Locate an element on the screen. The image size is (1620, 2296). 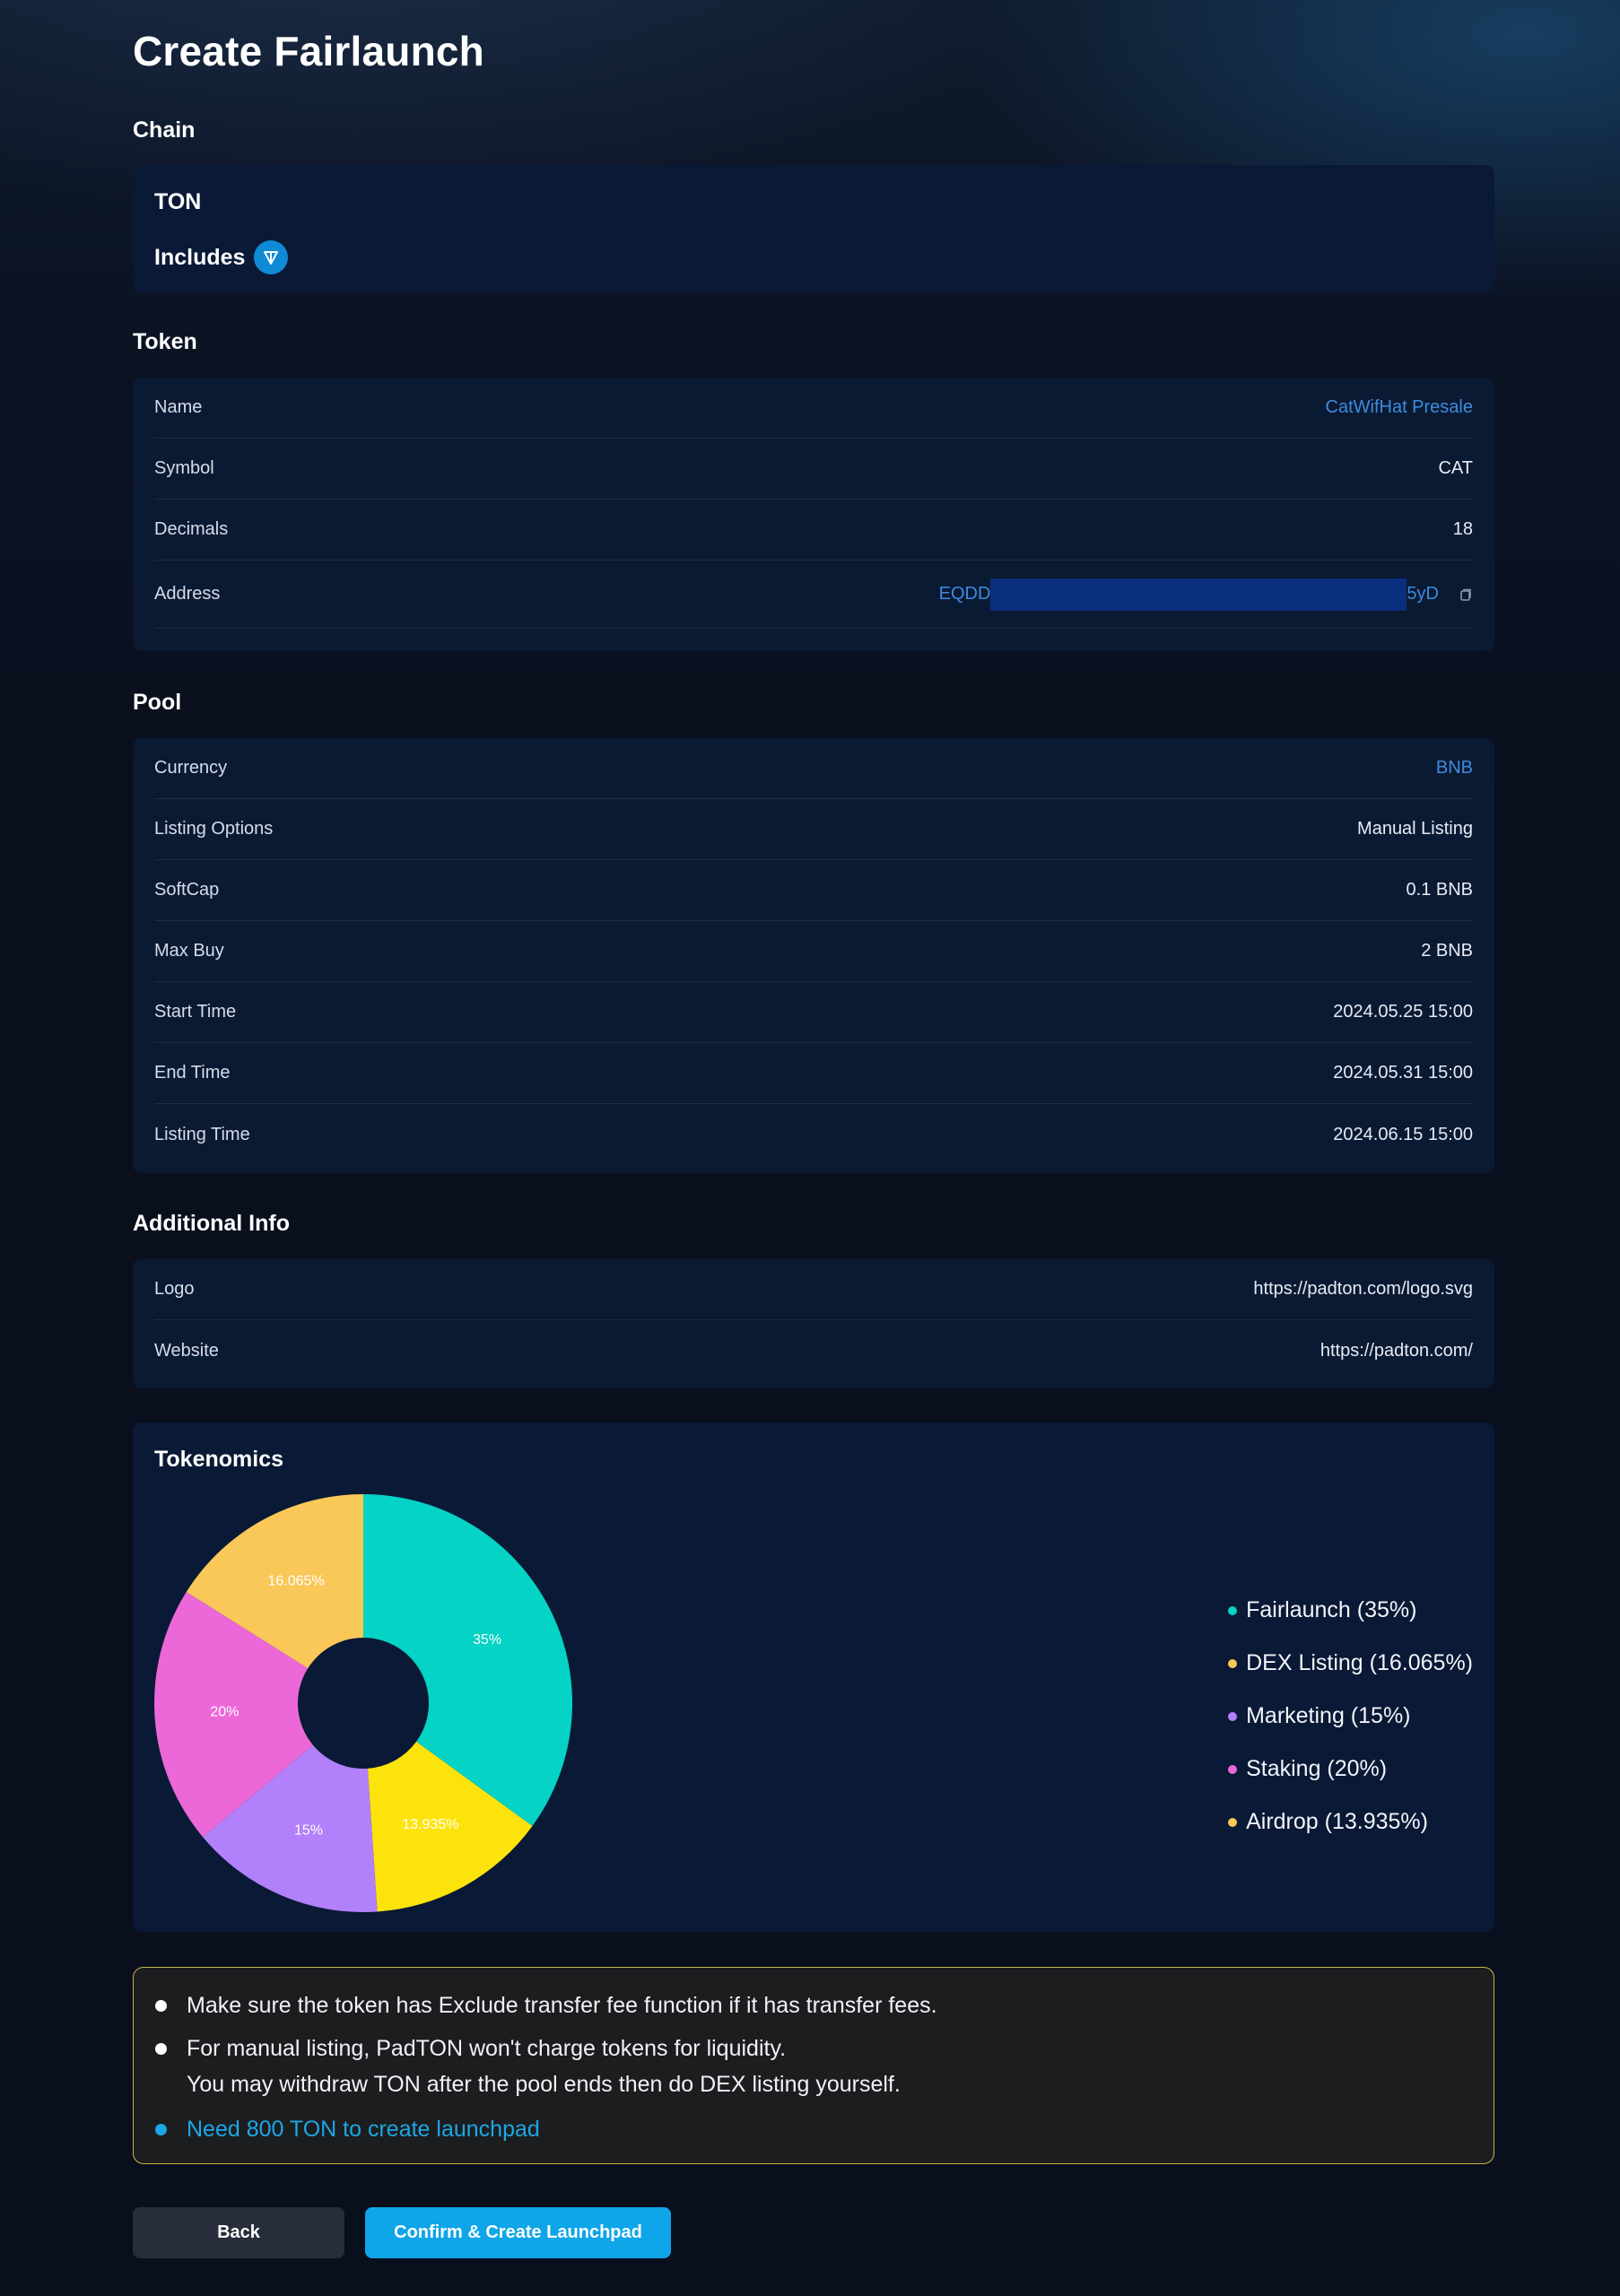
pie-slice-airdrop is located at coordinates (450, 1826).